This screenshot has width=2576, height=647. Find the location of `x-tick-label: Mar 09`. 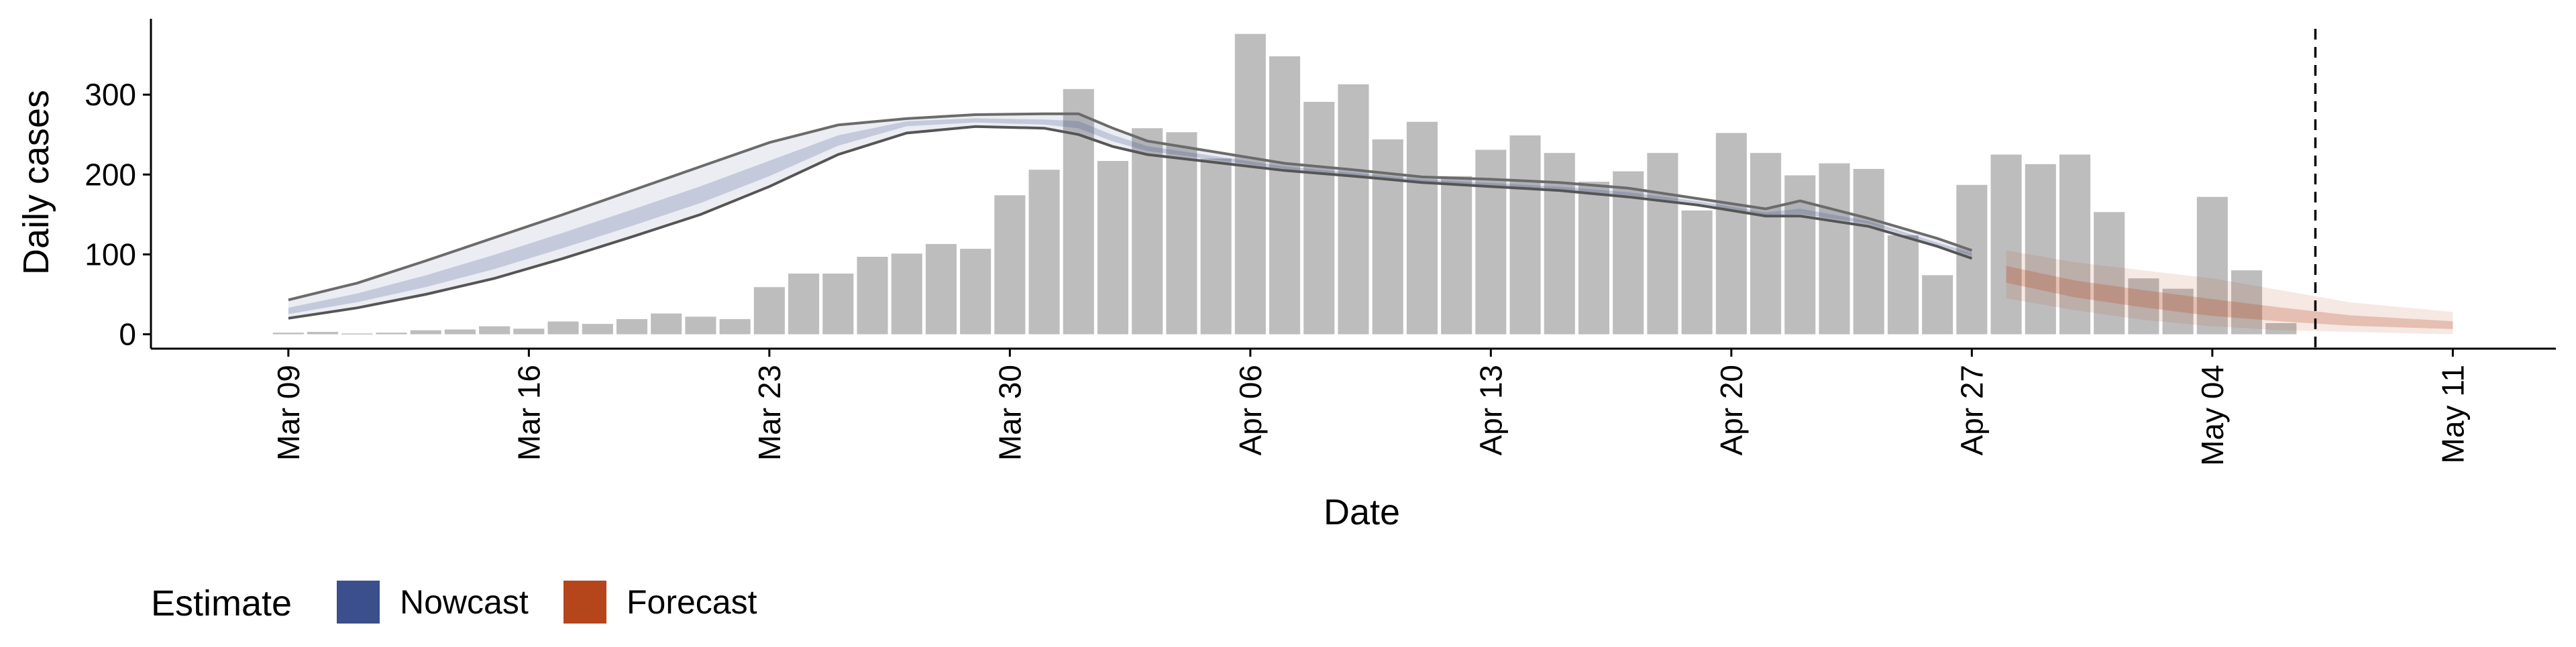

x-tick-label: Mar 09 is located at coordinates (288, 413).